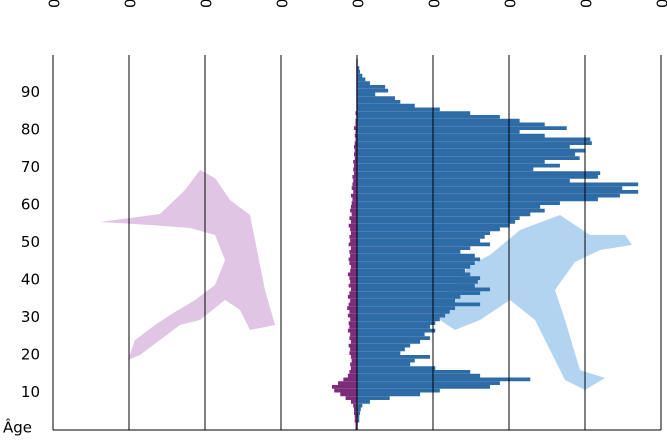 The height and width of the screenshot is (446, 667). I want to click on x-tick-label: 200, so click(510, 4).